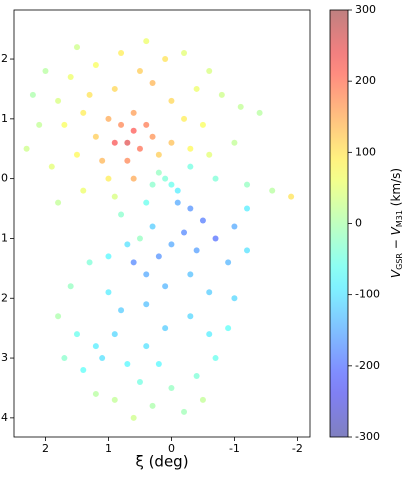  Describe the element at coordinates (399, 218) in the screenshot. I see `cb-label-part: M31` at that location.